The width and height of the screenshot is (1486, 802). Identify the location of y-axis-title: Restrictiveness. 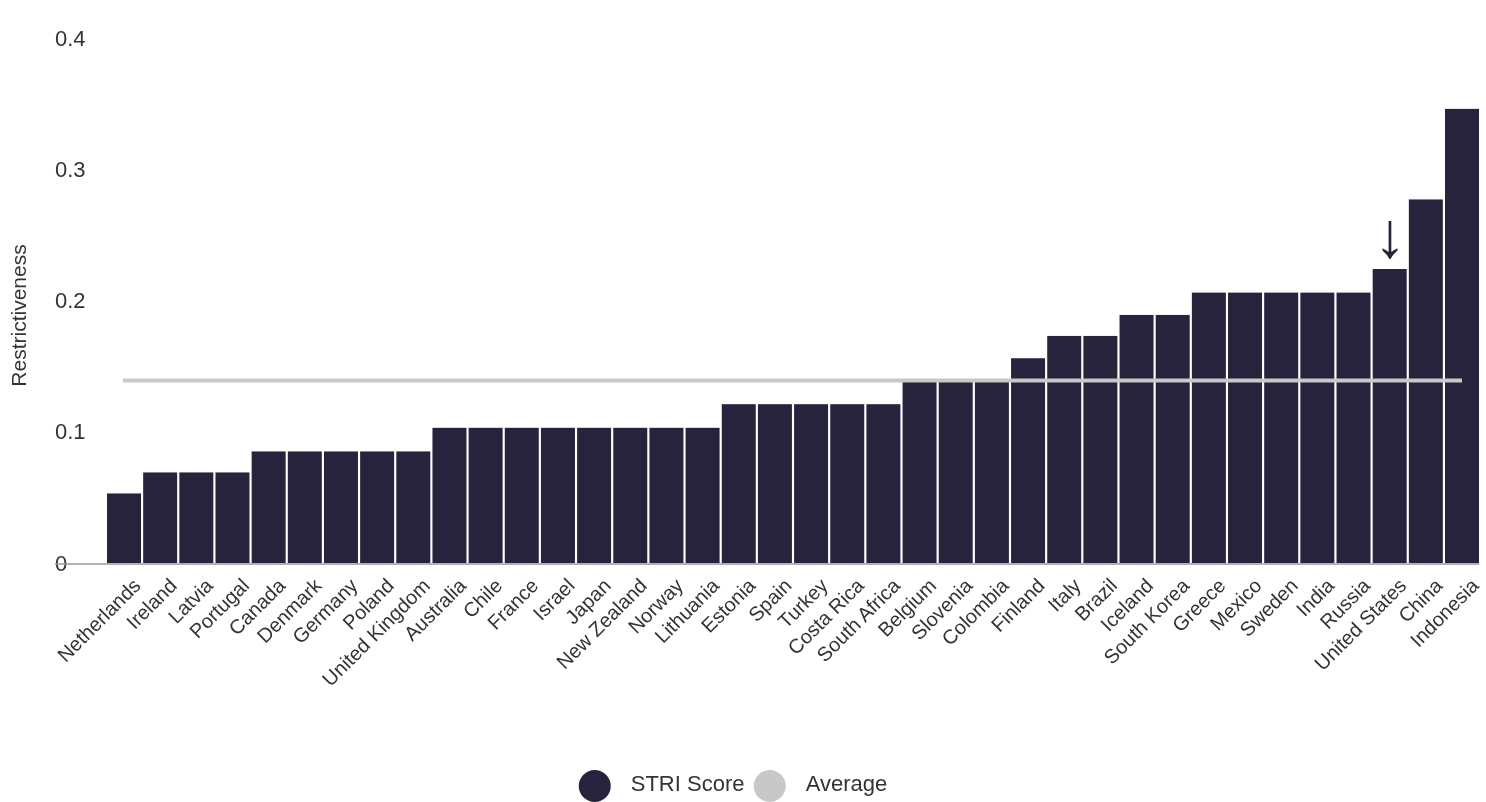
(18, 315).